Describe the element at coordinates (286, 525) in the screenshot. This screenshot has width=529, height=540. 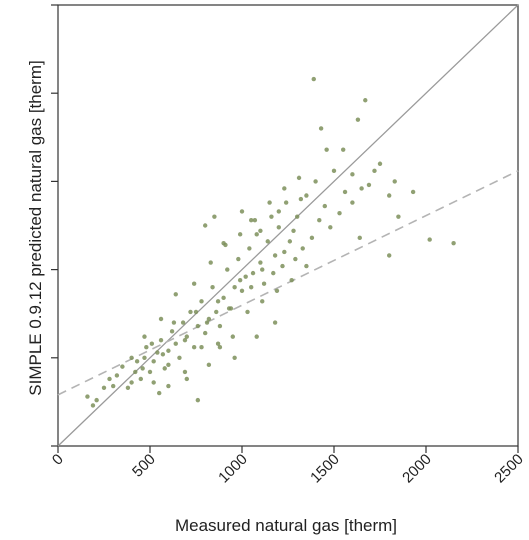
I see `x-axis-title: Measured natural gas [therm]` at that location.